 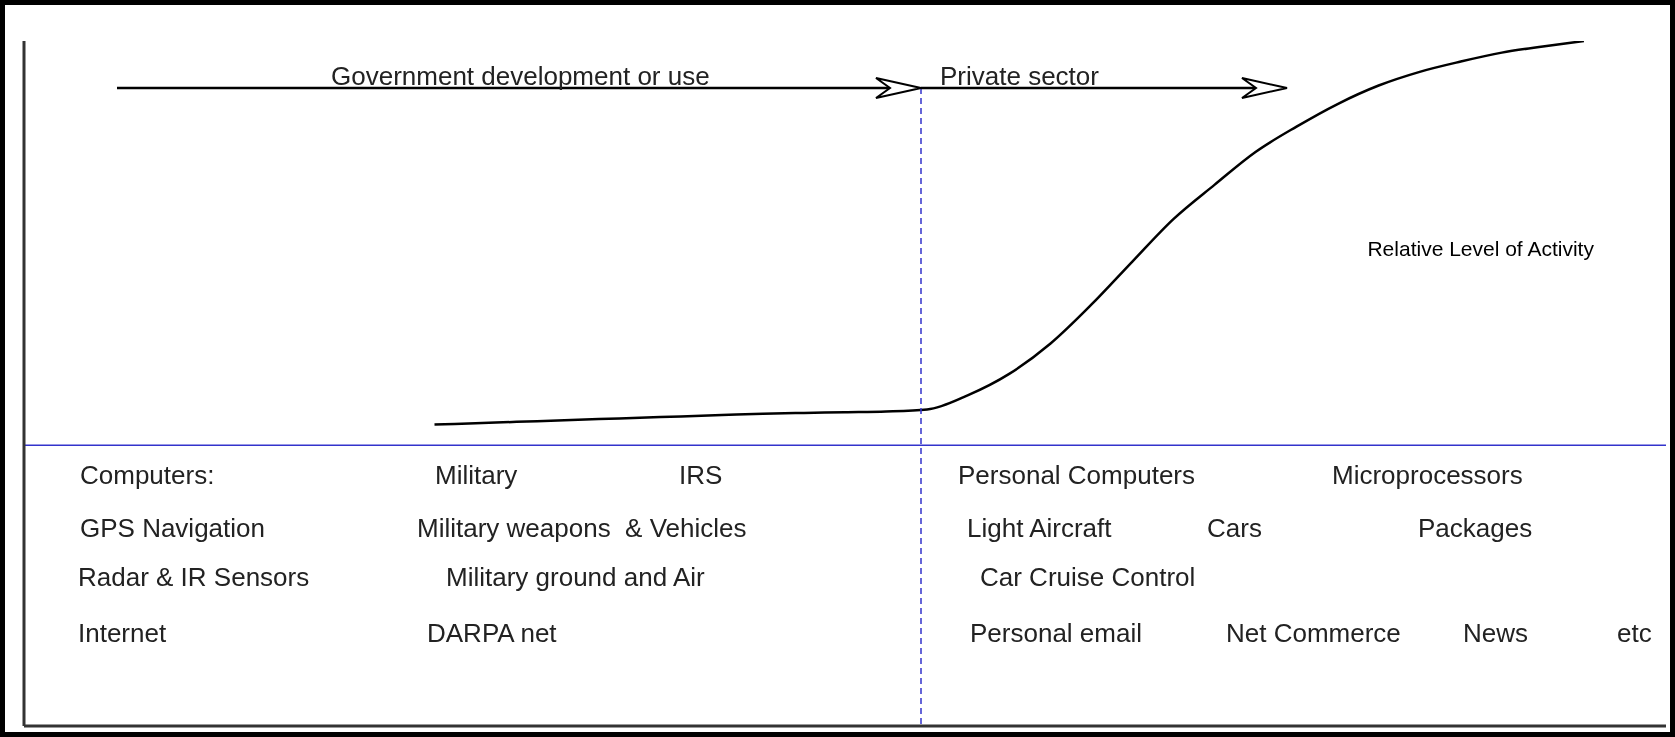 What do you see at coordinates (582, 528) in the screenshot?
I see `annotation: Military weapons & Vehicles` at bounding box center [582, 528].